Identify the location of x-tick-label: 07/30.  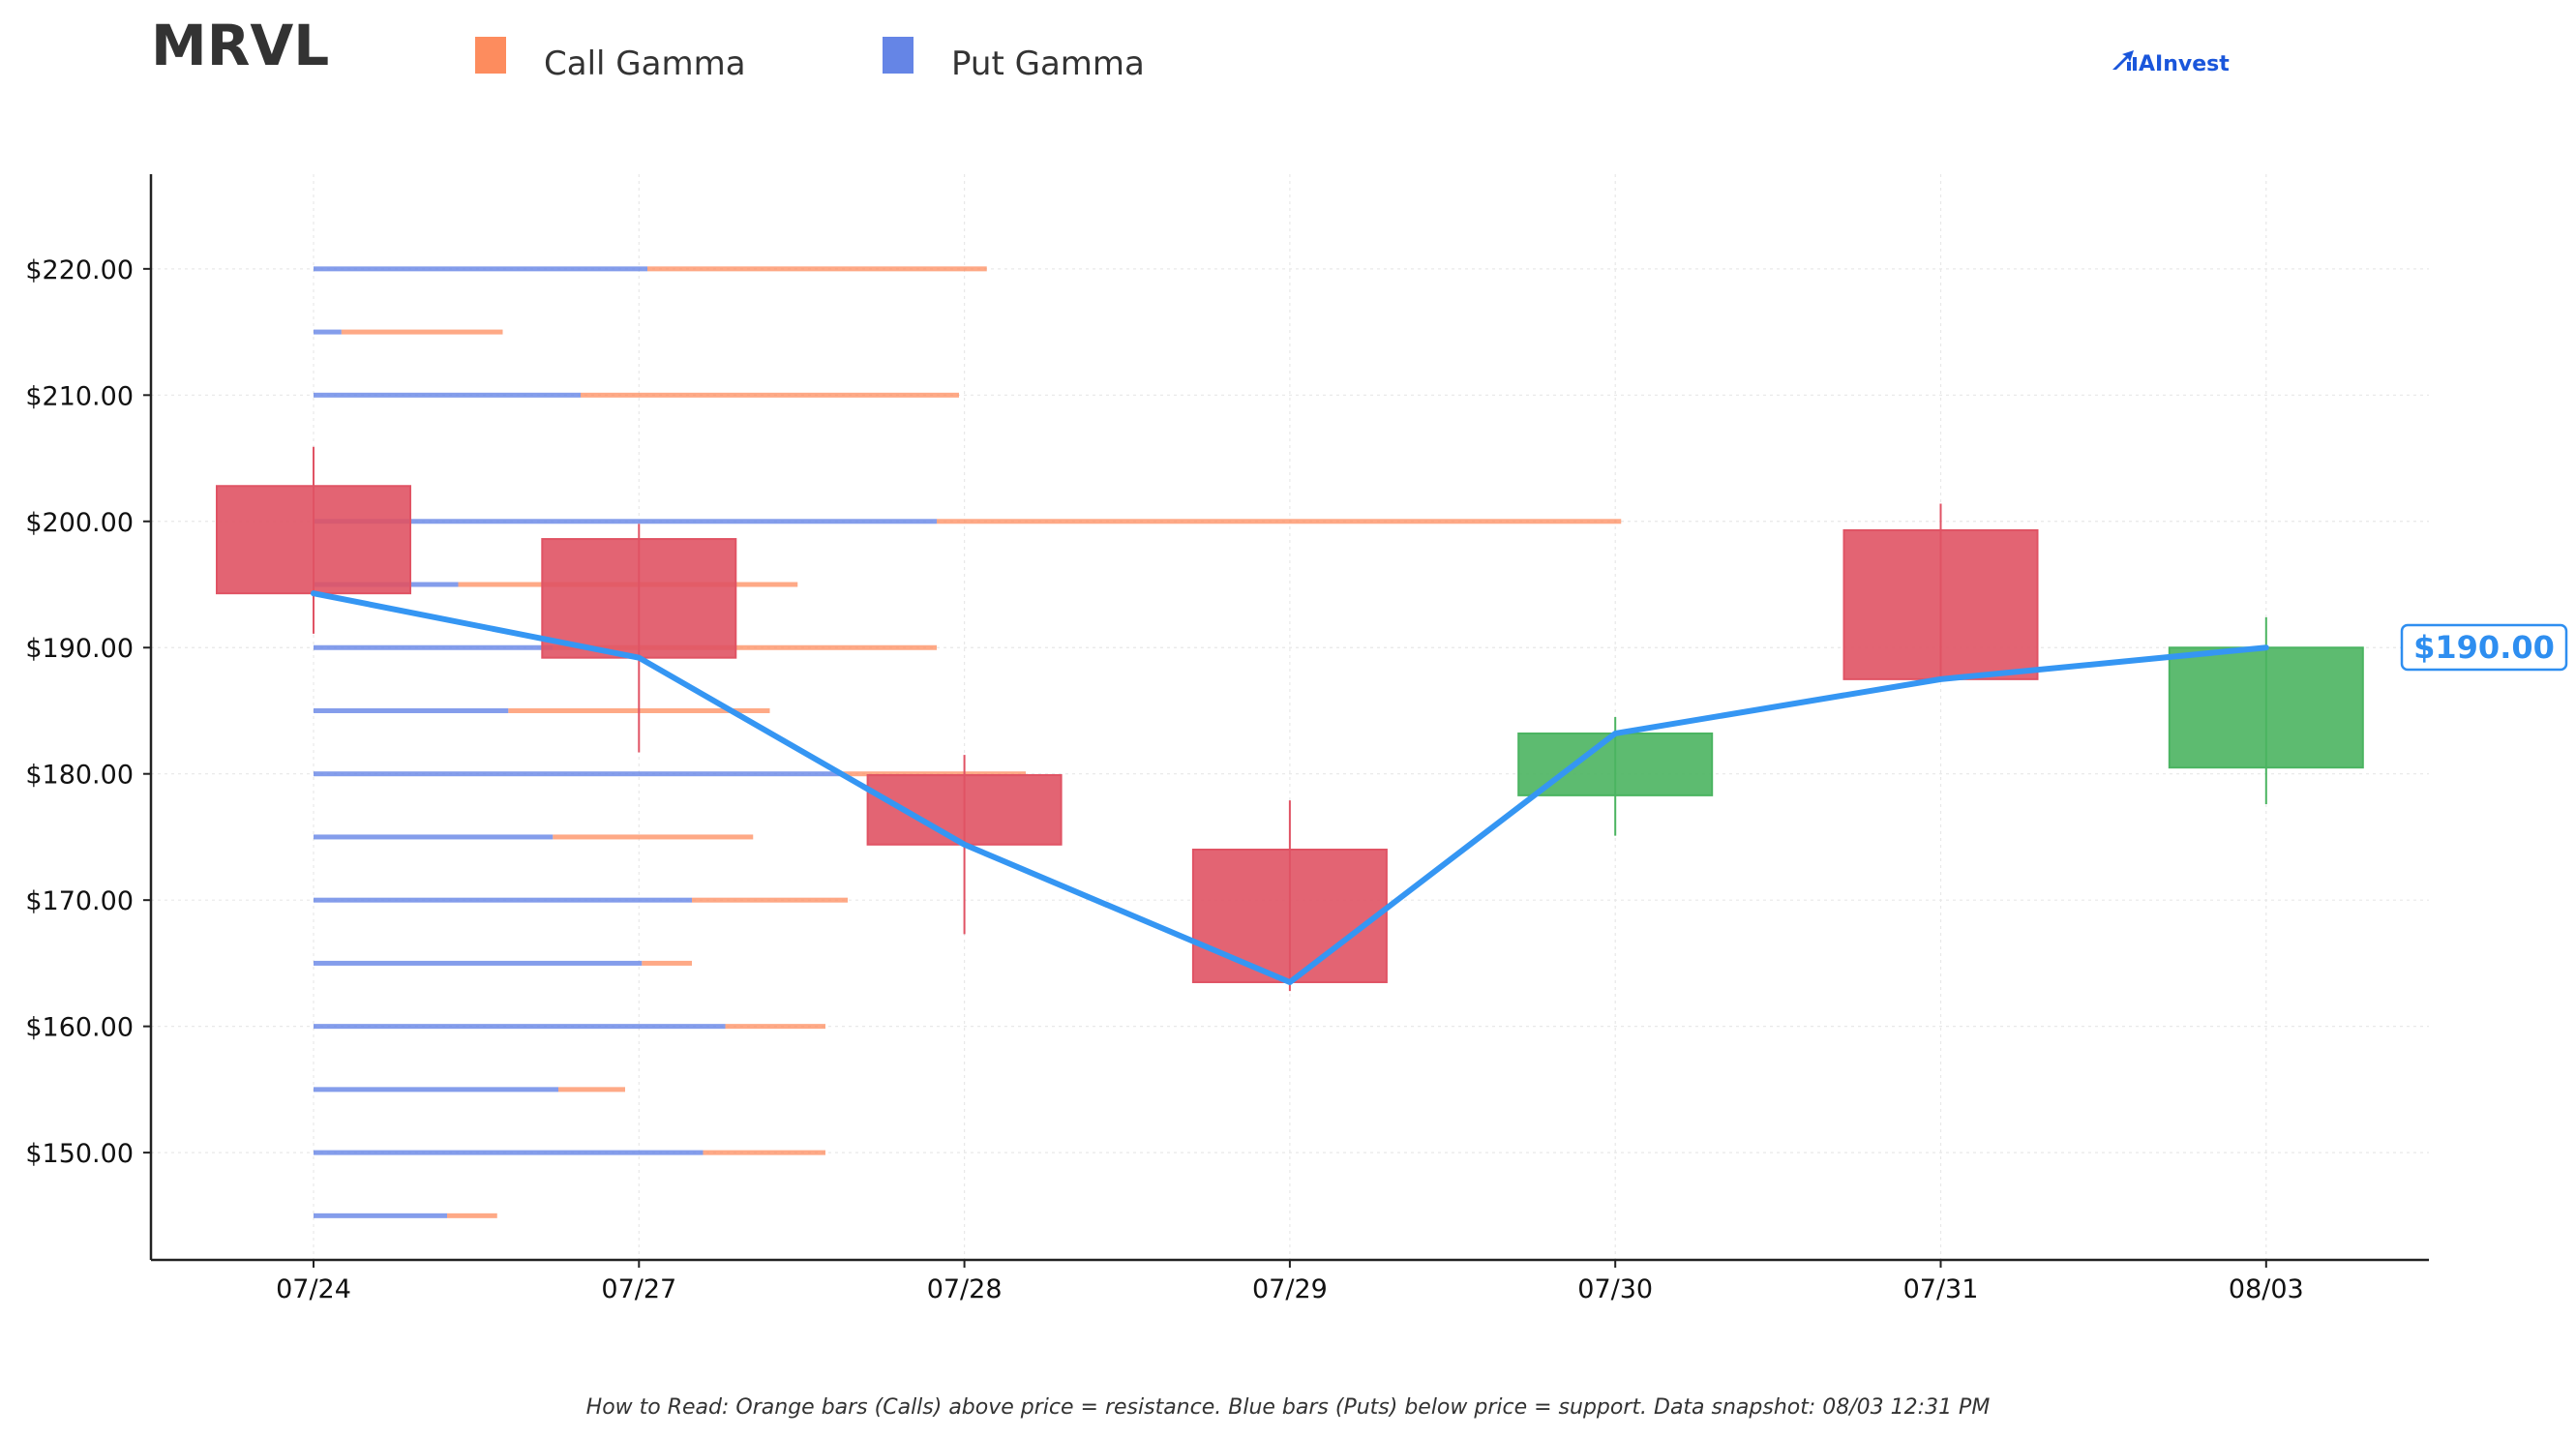
(1615, 1289).